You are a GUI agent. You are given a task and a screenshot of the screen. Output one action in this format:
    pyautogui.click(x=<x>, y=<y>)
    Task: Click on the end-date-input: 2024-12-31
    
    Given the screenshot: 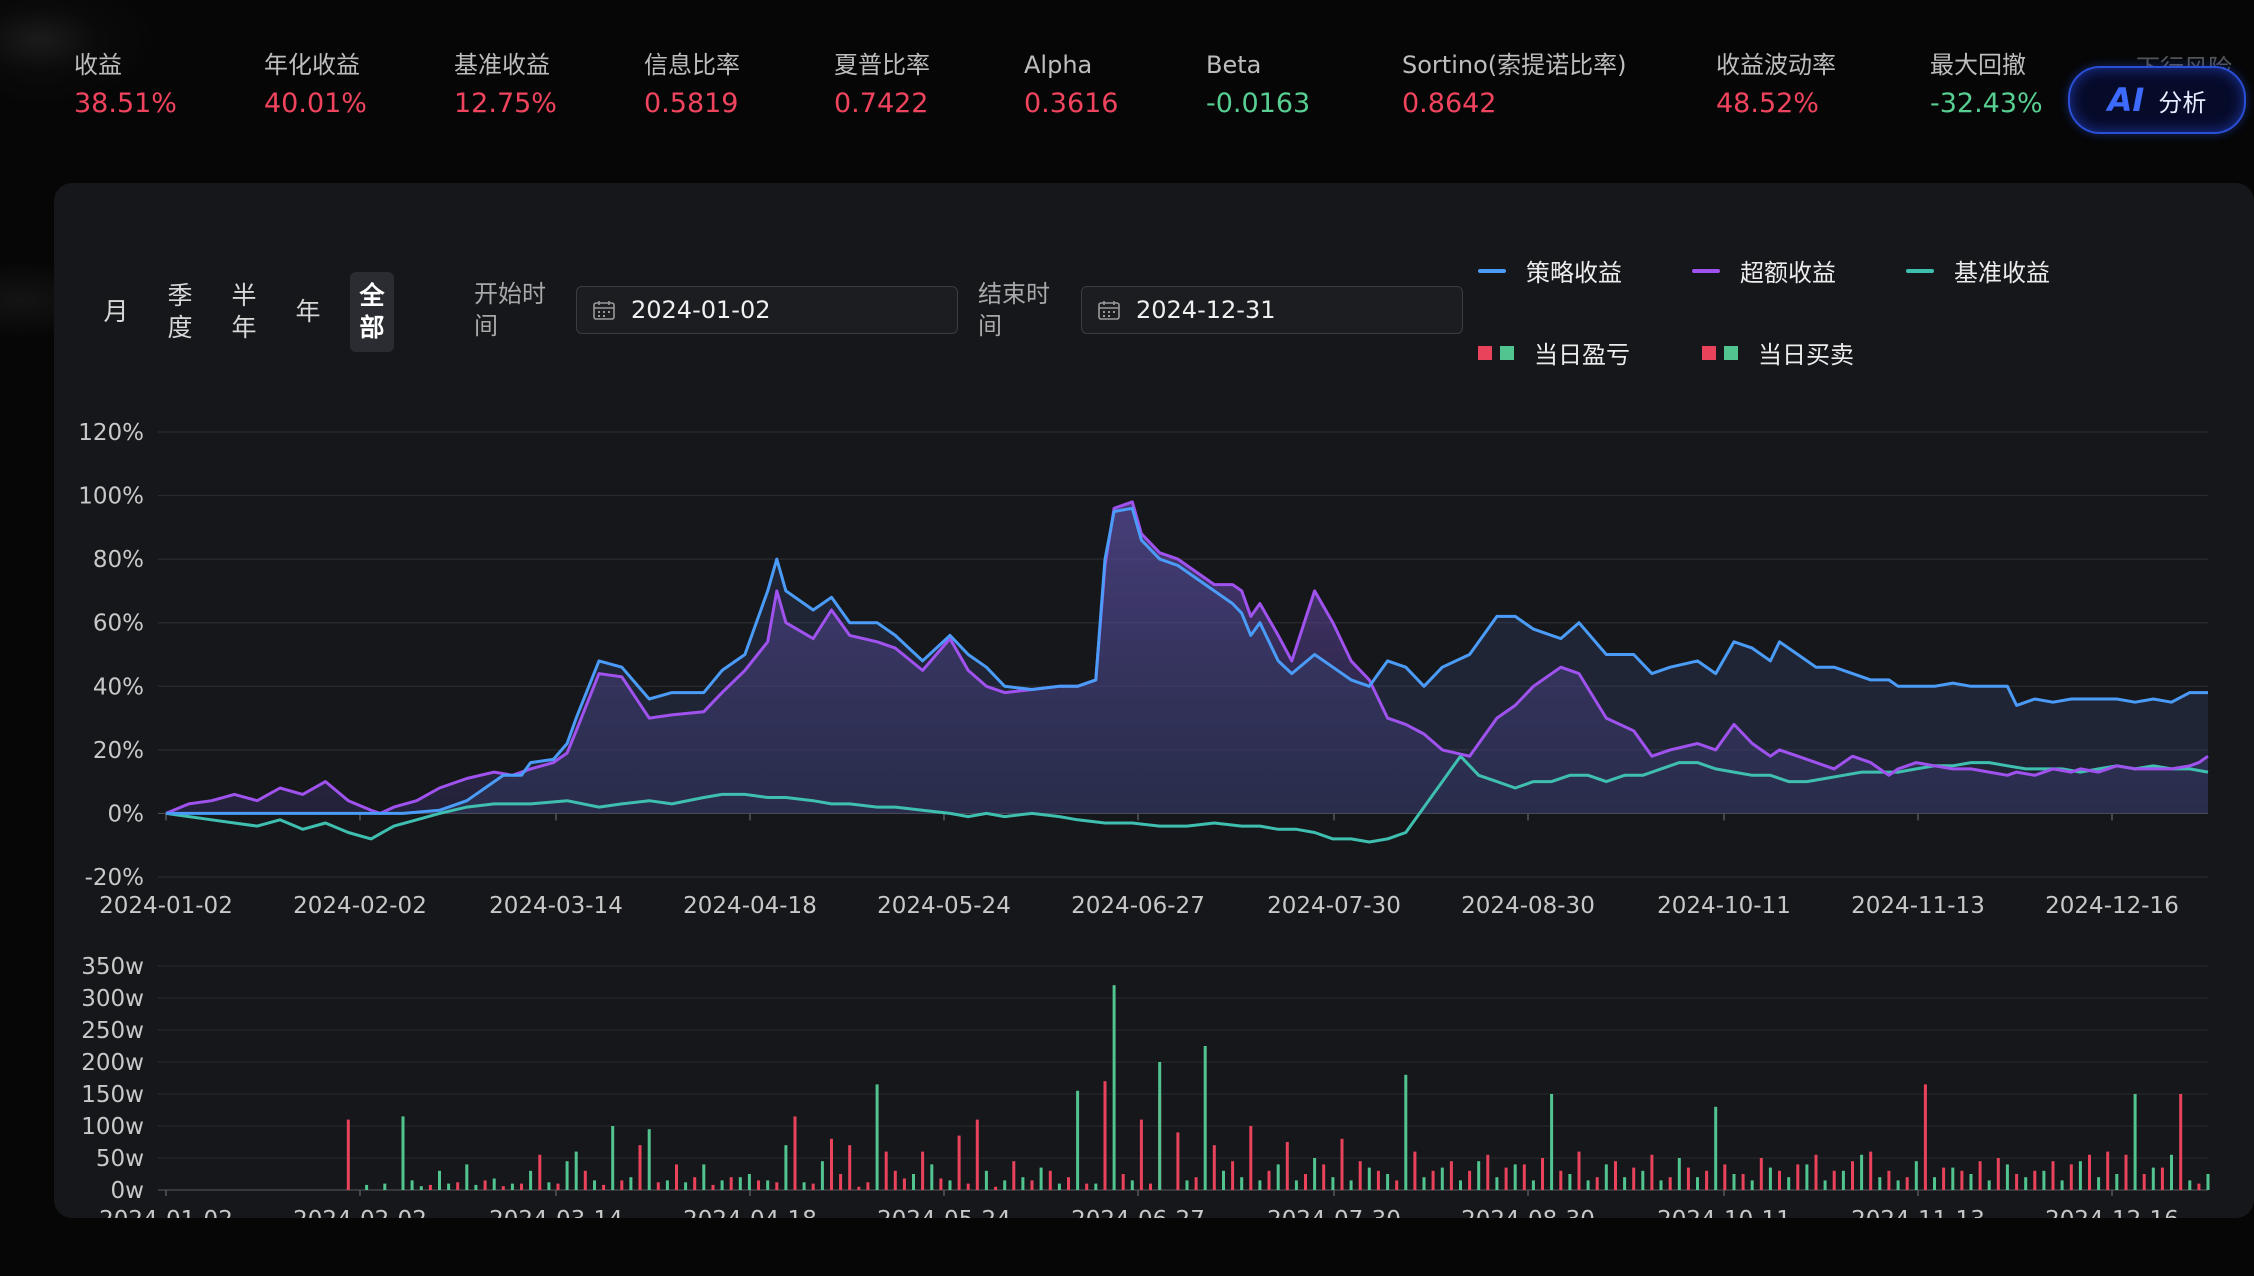 What is the action you would take?
    pyautogui.click(x=1272, y=310)
    